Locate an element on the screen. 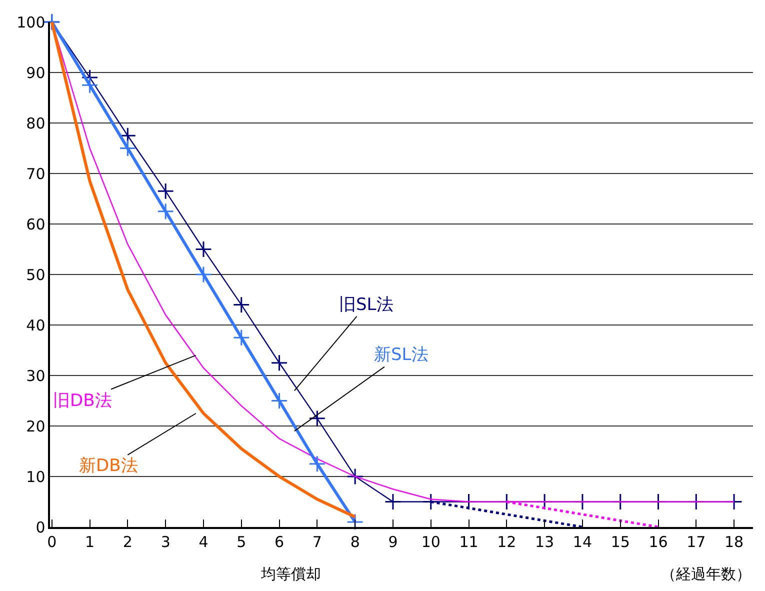 The height and width of the screenshot is (591, 765). text: 新SL法 is located at coordinates (401, 355).